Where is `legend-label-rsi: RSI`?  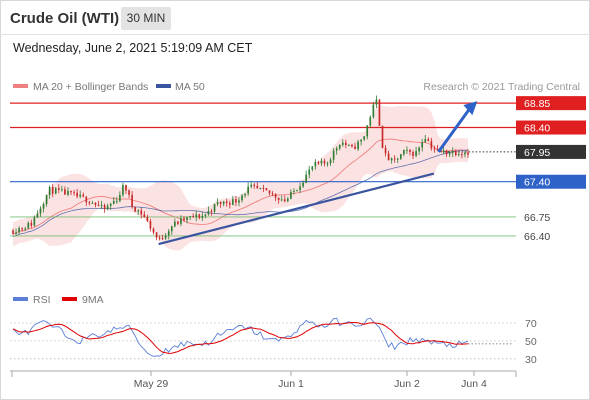 legend-label-rsi: RSI is located at coordinates (42, 300).